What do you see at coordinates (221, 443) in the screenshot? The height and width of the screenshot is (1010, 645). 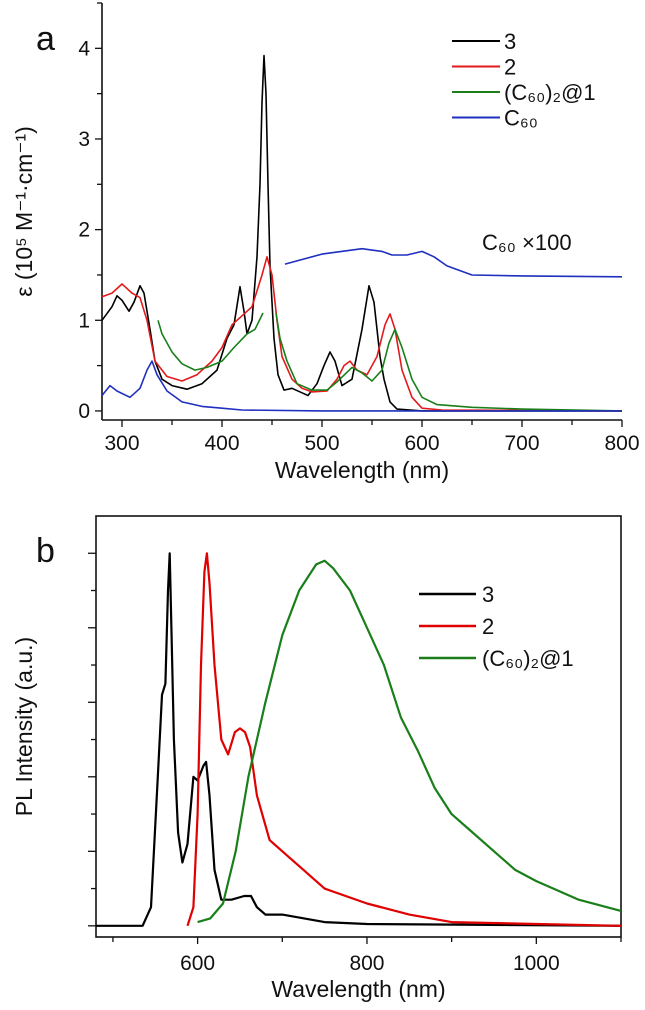 I see `x-tick-label: 400` at bounding box center [221, 443].